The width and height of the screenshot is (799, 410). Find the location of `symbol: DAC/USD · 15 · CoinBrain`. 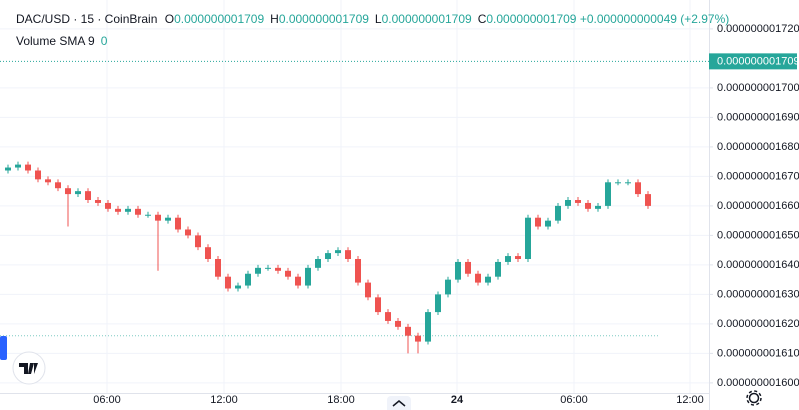

symbol: DAC/USD · 15 · CoinBrain is located at coordinates (87, 19).